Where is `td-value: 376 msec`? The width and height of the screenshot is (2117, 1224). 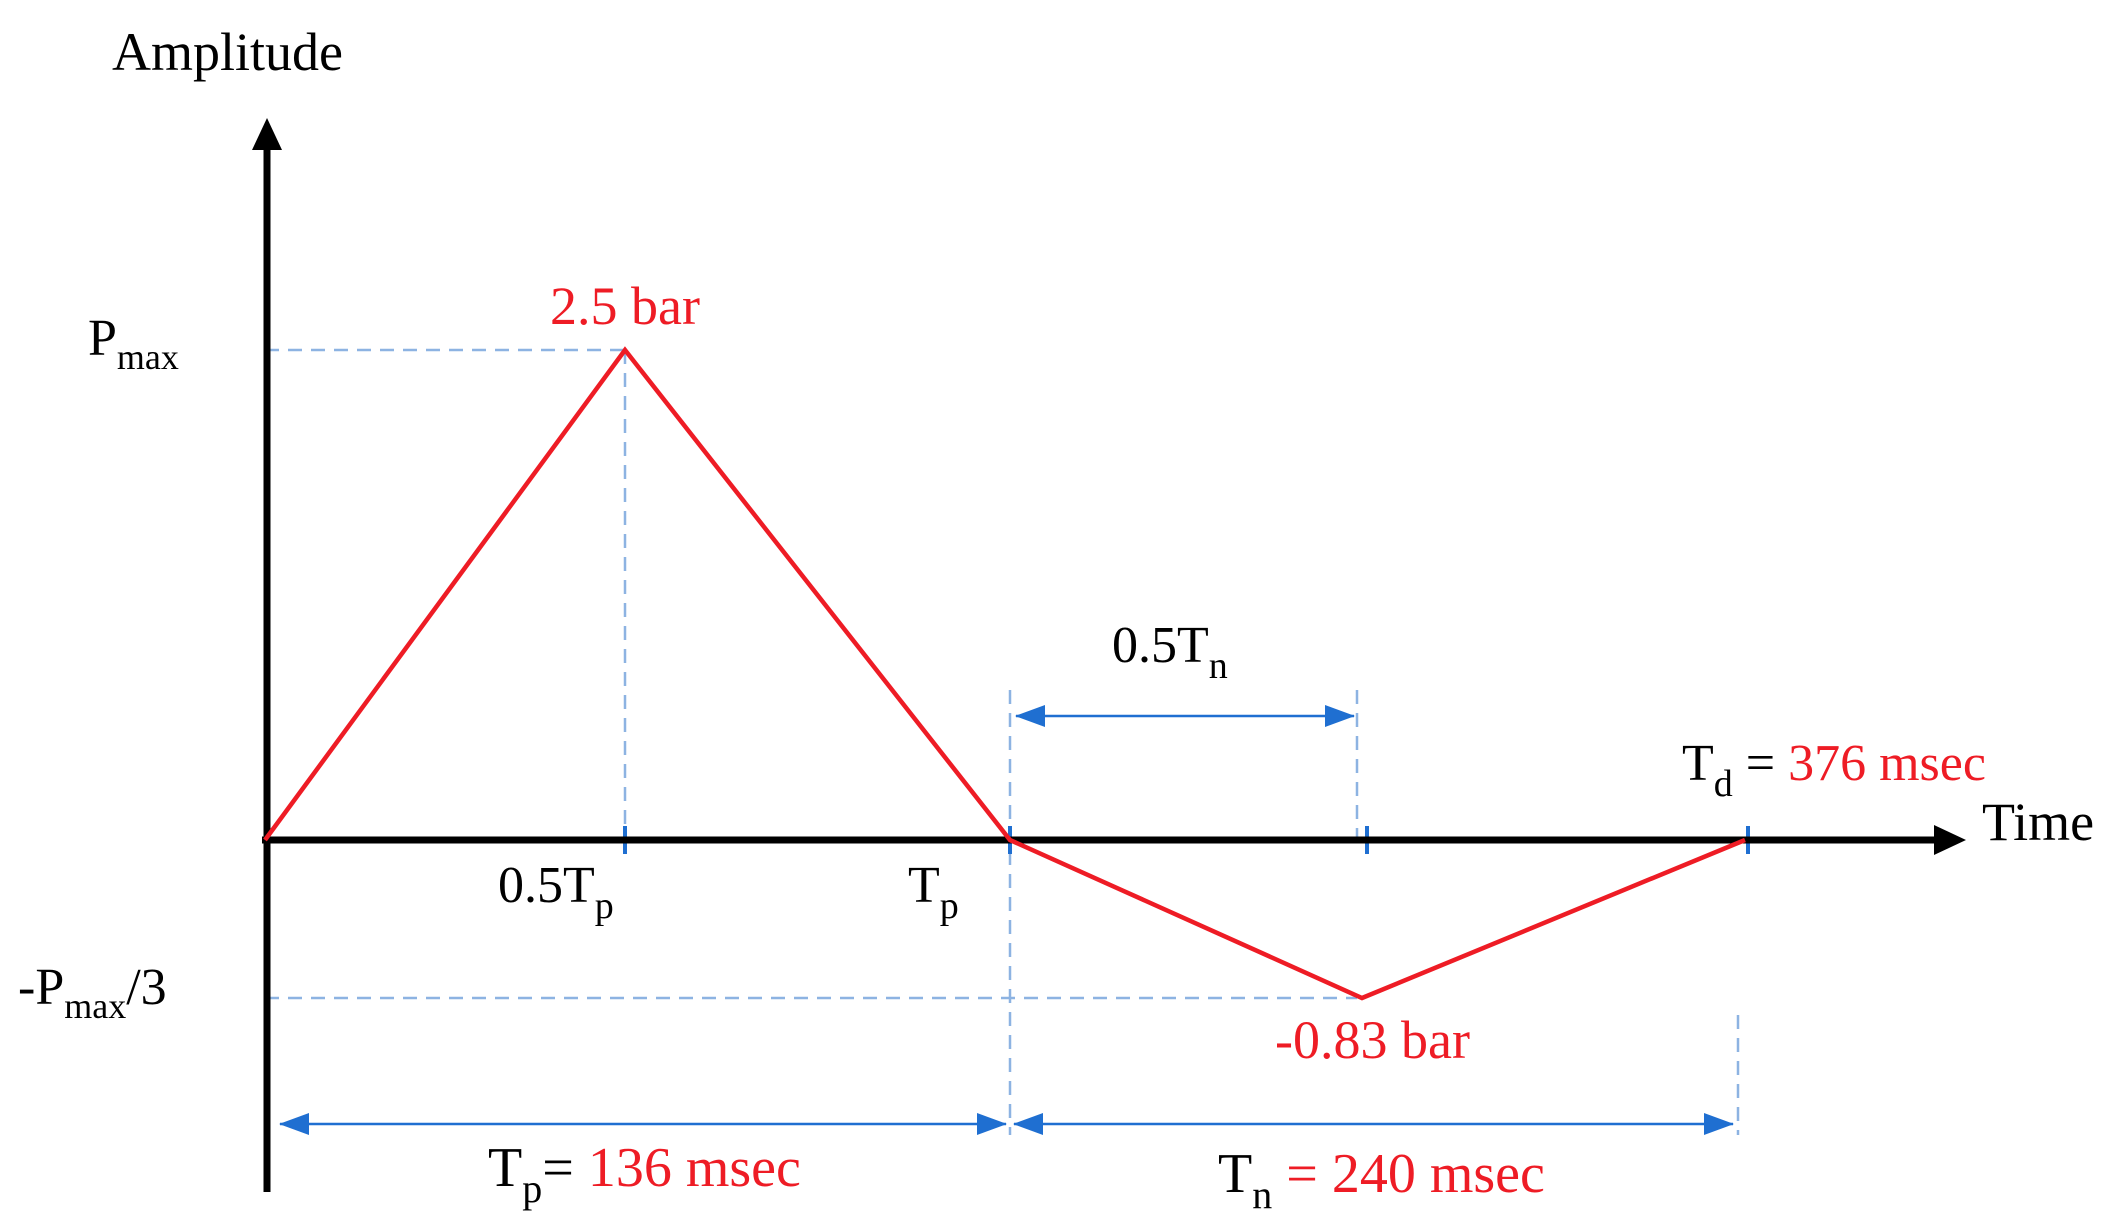 td-value: 376 msec is located at coordinates (1887, 763).